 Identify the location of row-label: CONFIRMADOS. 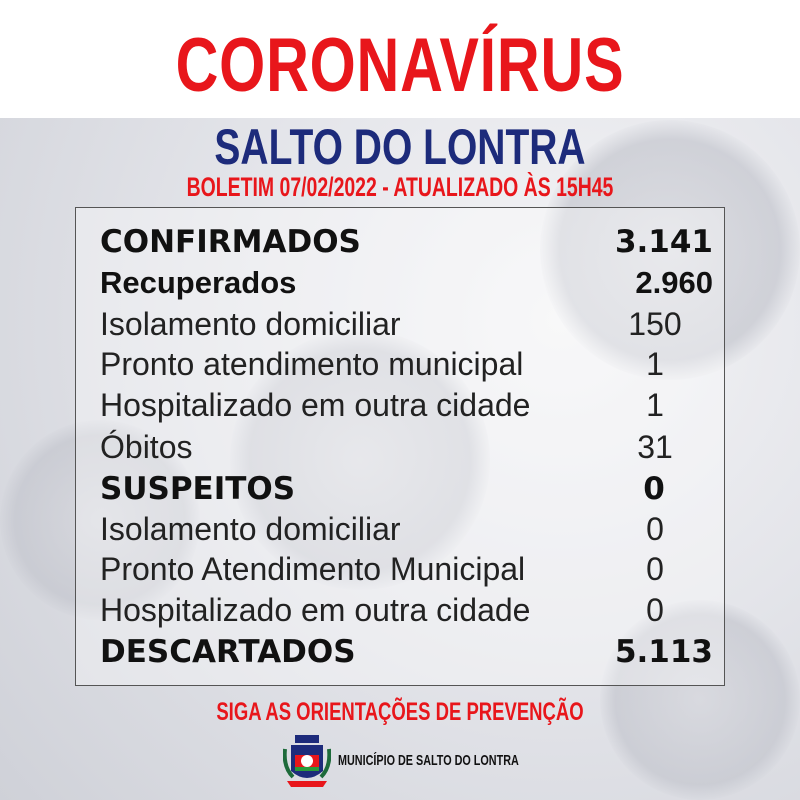
(230, 241).